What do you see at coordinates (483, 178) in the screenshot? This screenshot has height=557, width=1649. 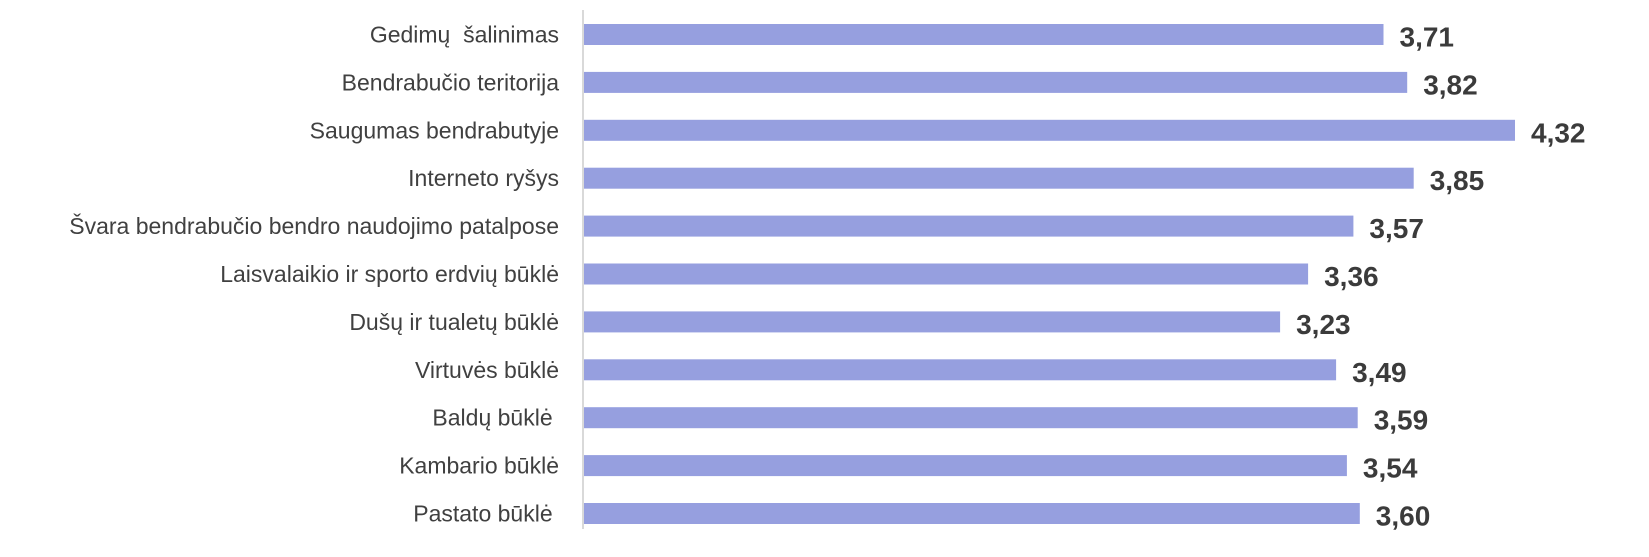 I see `category-label: Interneto ryšys` at bounding box center [483, 178].